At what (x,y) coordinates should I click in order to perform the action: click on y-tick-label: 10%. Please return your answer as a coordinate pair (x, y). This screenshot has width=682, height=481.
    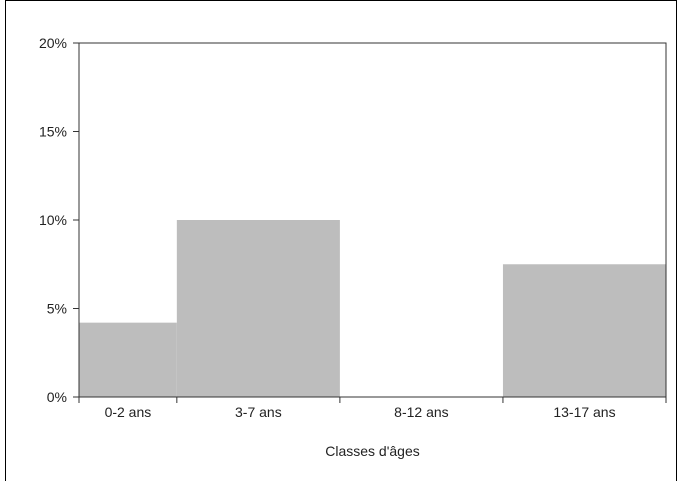
    Looking at the image, I should click on (53, 220).